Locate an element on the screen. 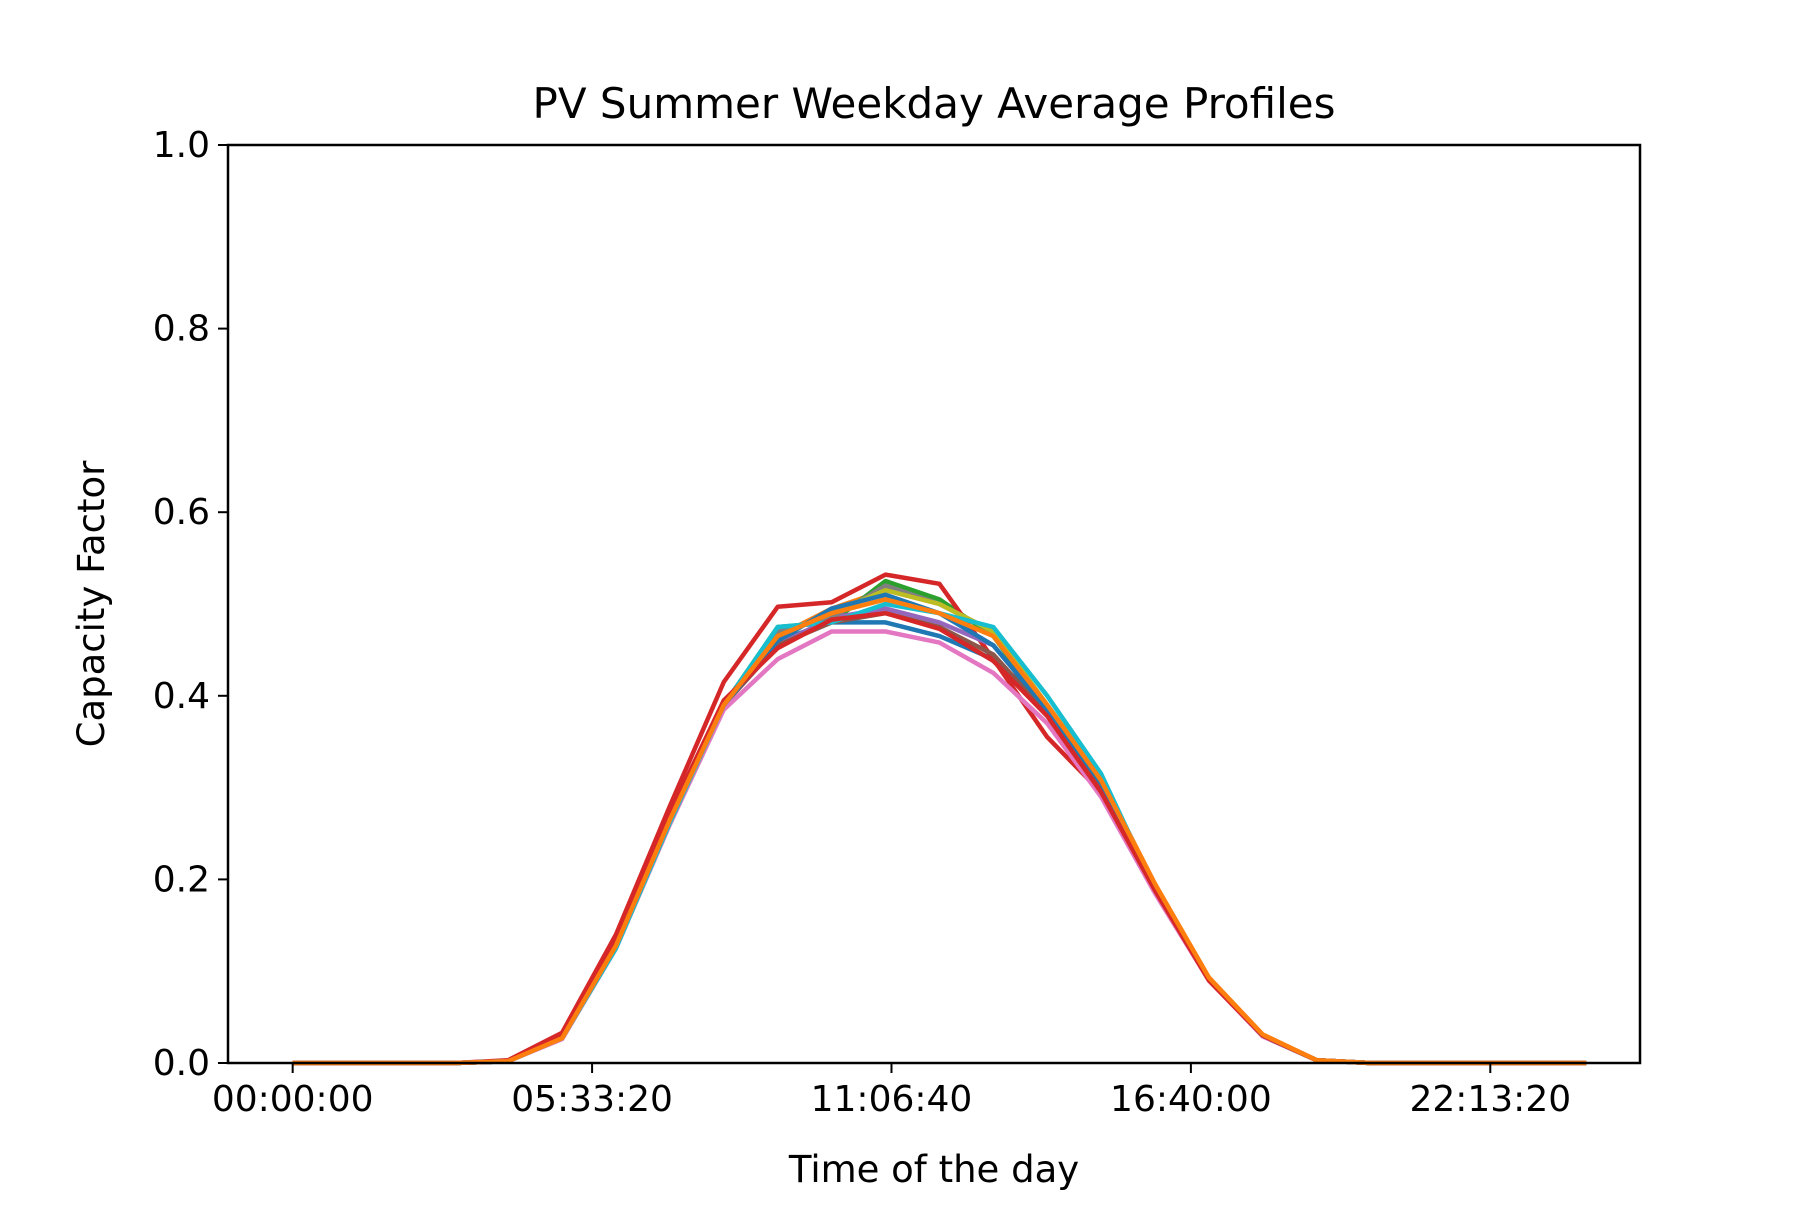 This screenshot has width=1800, height=1205. x-axis: 00:00:00 05:33:20 11:06:40 16:40:00 22:13:20 is located at coordinates (891, 1091).